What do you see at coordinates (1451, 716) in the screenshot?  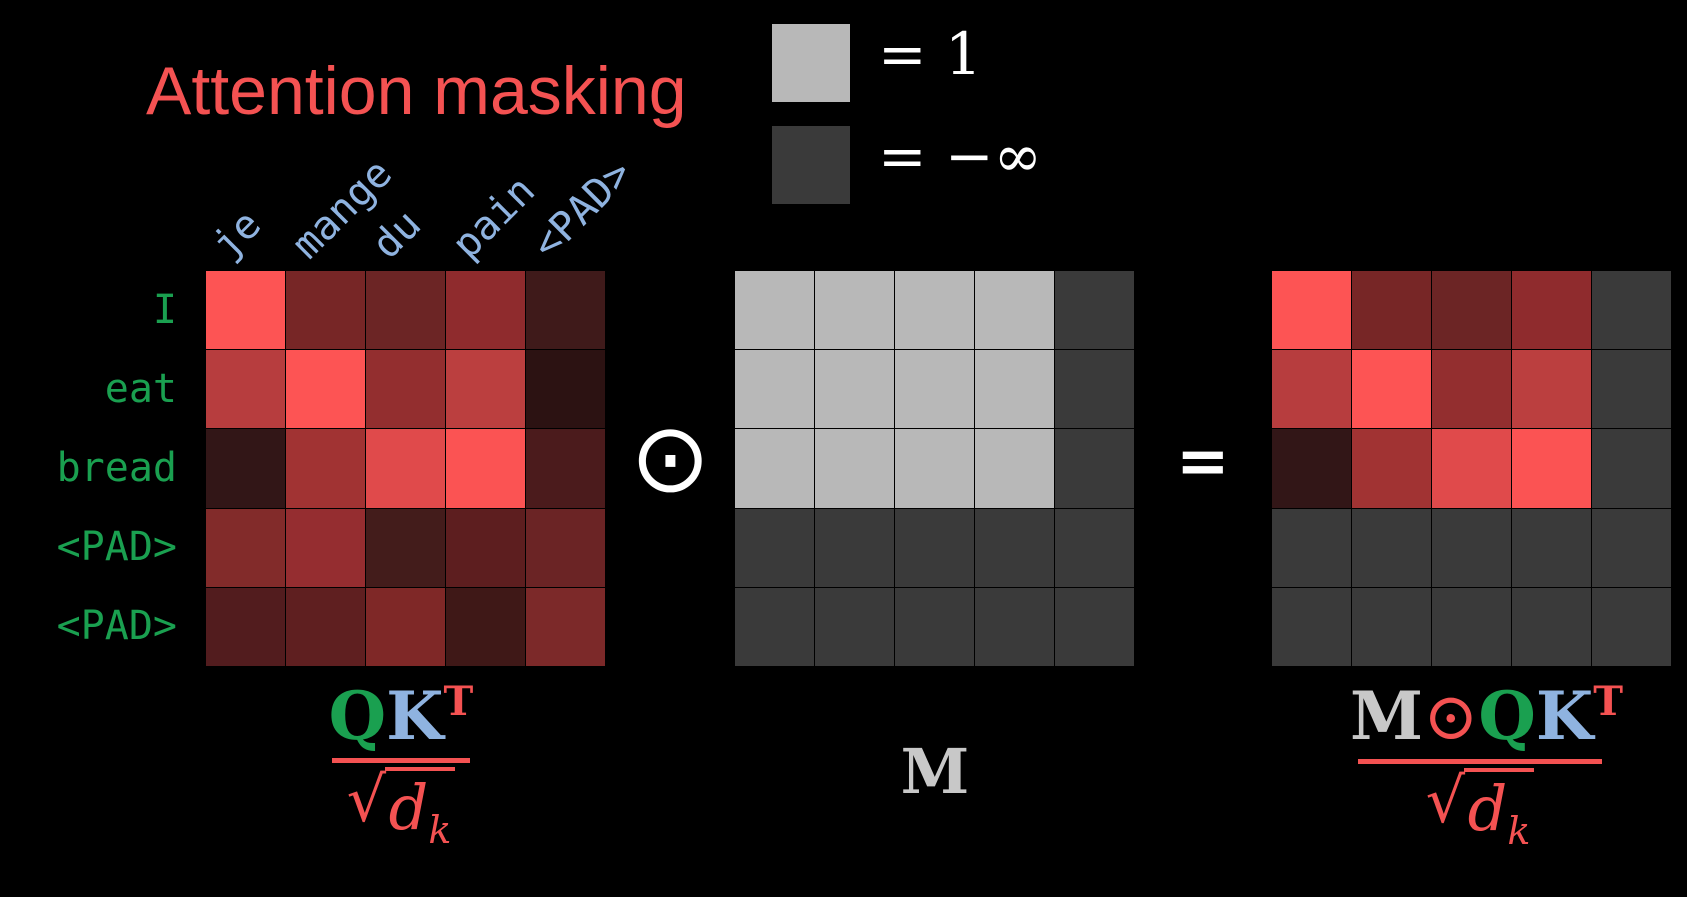 I see `hadamard-symbol-result: ⊙` at bounding box center [1451, 716].